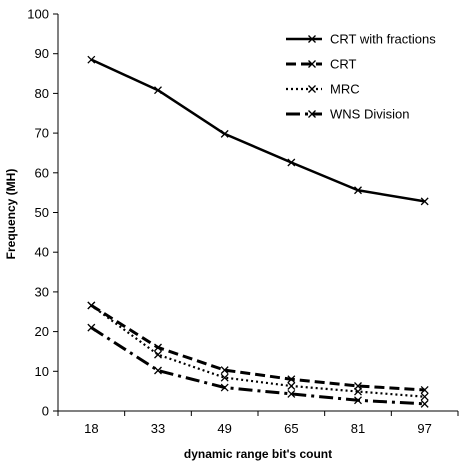 Image resolution: width=474 pixels, height=474 pixels. Describe the element at coordinates (42, 252) in the screenshot. I see `y-tick-label: 40` at that location.